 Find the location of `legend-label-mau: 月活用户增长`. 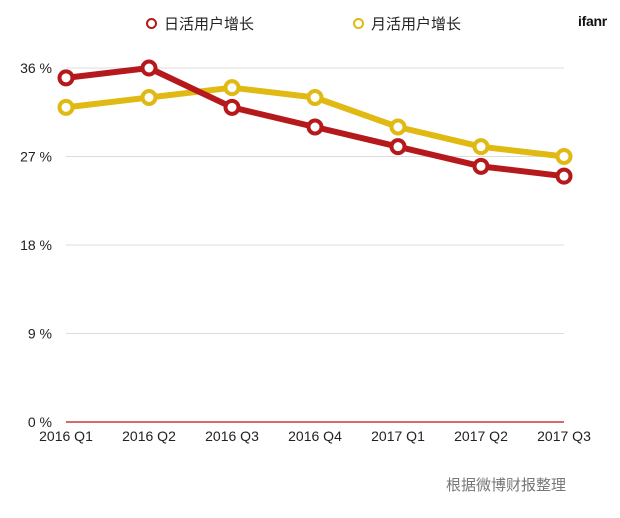

legend-label-mau: 月活用户增长 is located at coordinates (416, 24).